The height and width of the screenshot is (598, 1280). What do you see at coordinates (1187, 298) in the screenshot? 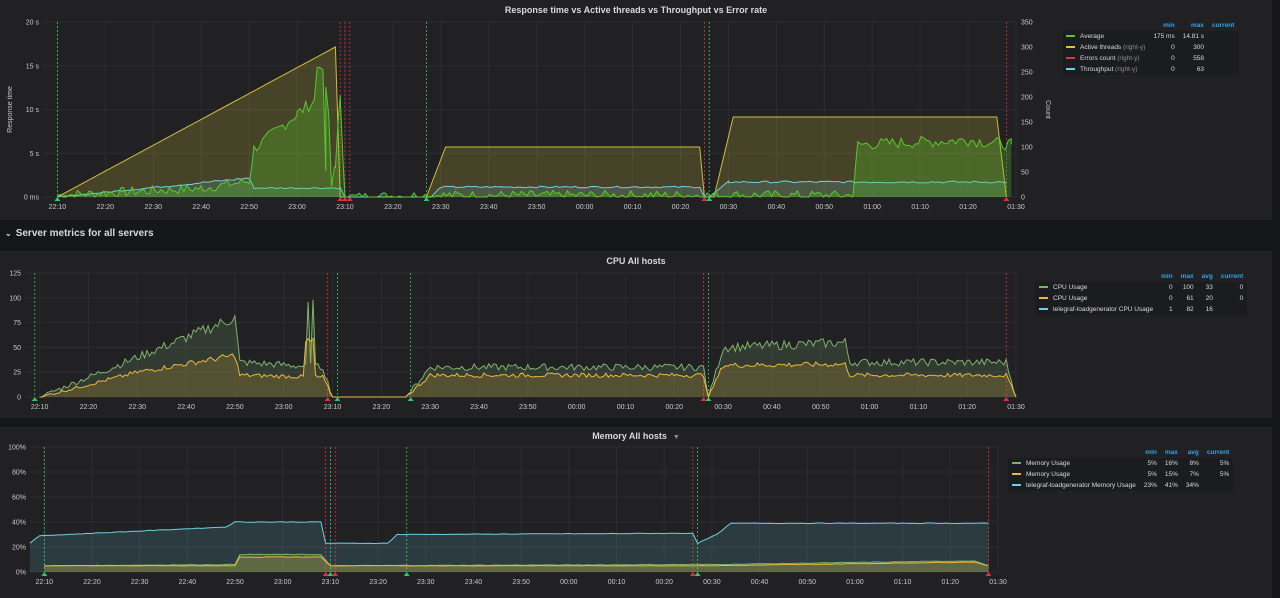
I see `legend-max-value: 61` at bounding box center [1187, 298].